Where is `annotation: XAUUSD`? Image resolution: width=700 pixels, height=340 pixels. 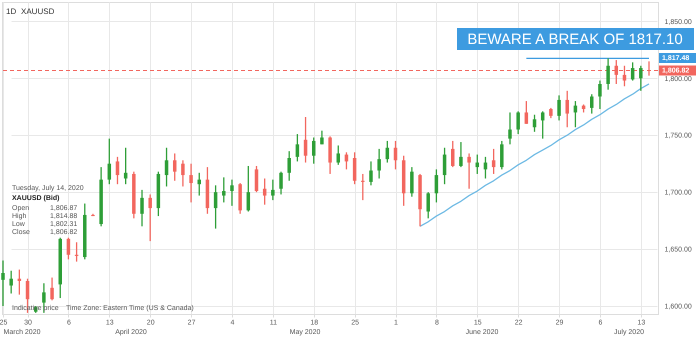 annotation: XAUUSD is located at coordinates (38, 11).